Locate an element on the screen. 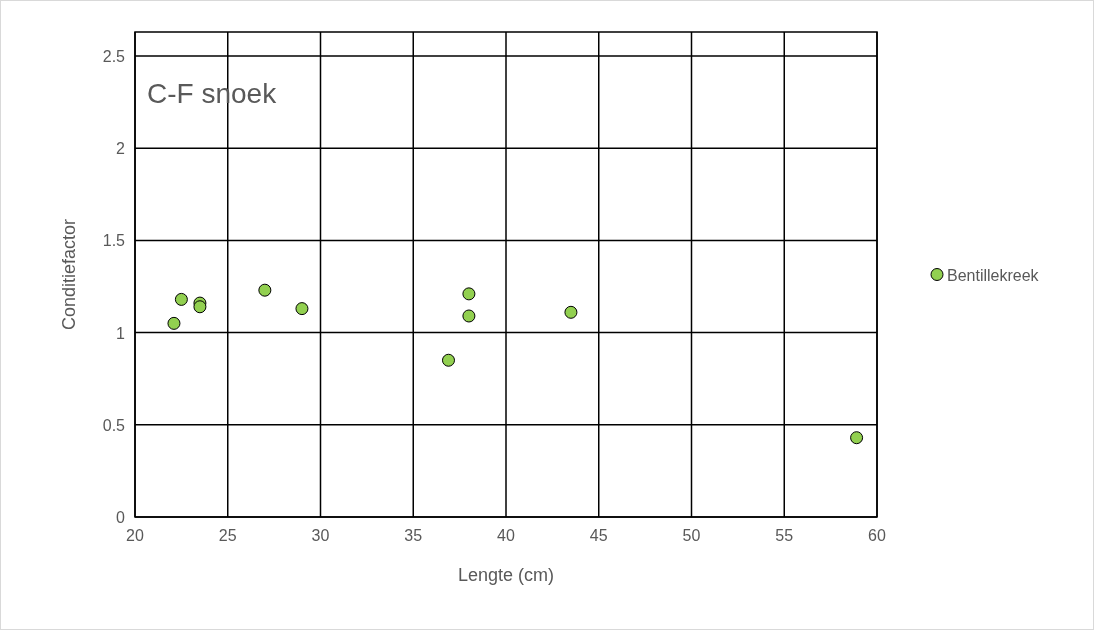  x-tick-label: 50 is located at coordinates (691, 535).